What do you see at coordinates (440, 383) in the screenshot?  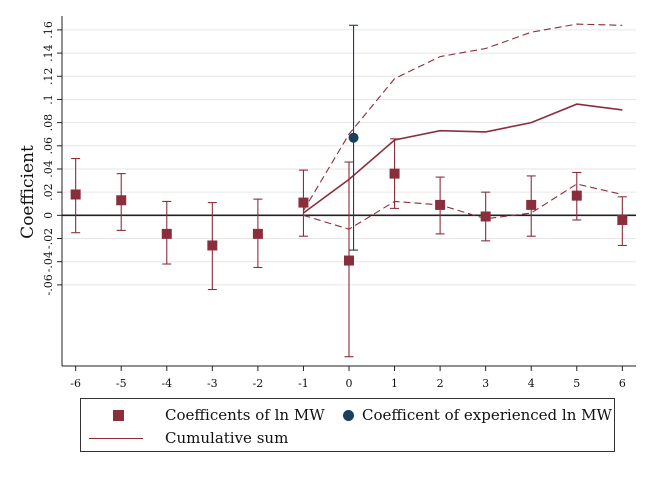 I see `x-tick-label: 2` at bounding box center [440, 383].